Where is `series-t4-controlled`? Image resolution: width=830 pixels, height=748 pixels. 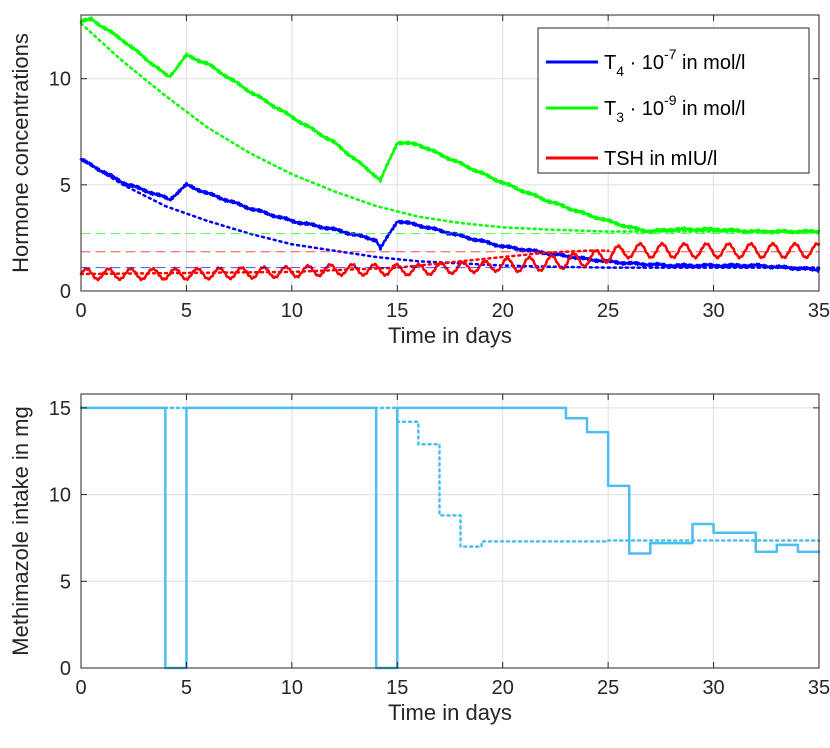
series-t4-controlled is located at coordinates (450, 215).